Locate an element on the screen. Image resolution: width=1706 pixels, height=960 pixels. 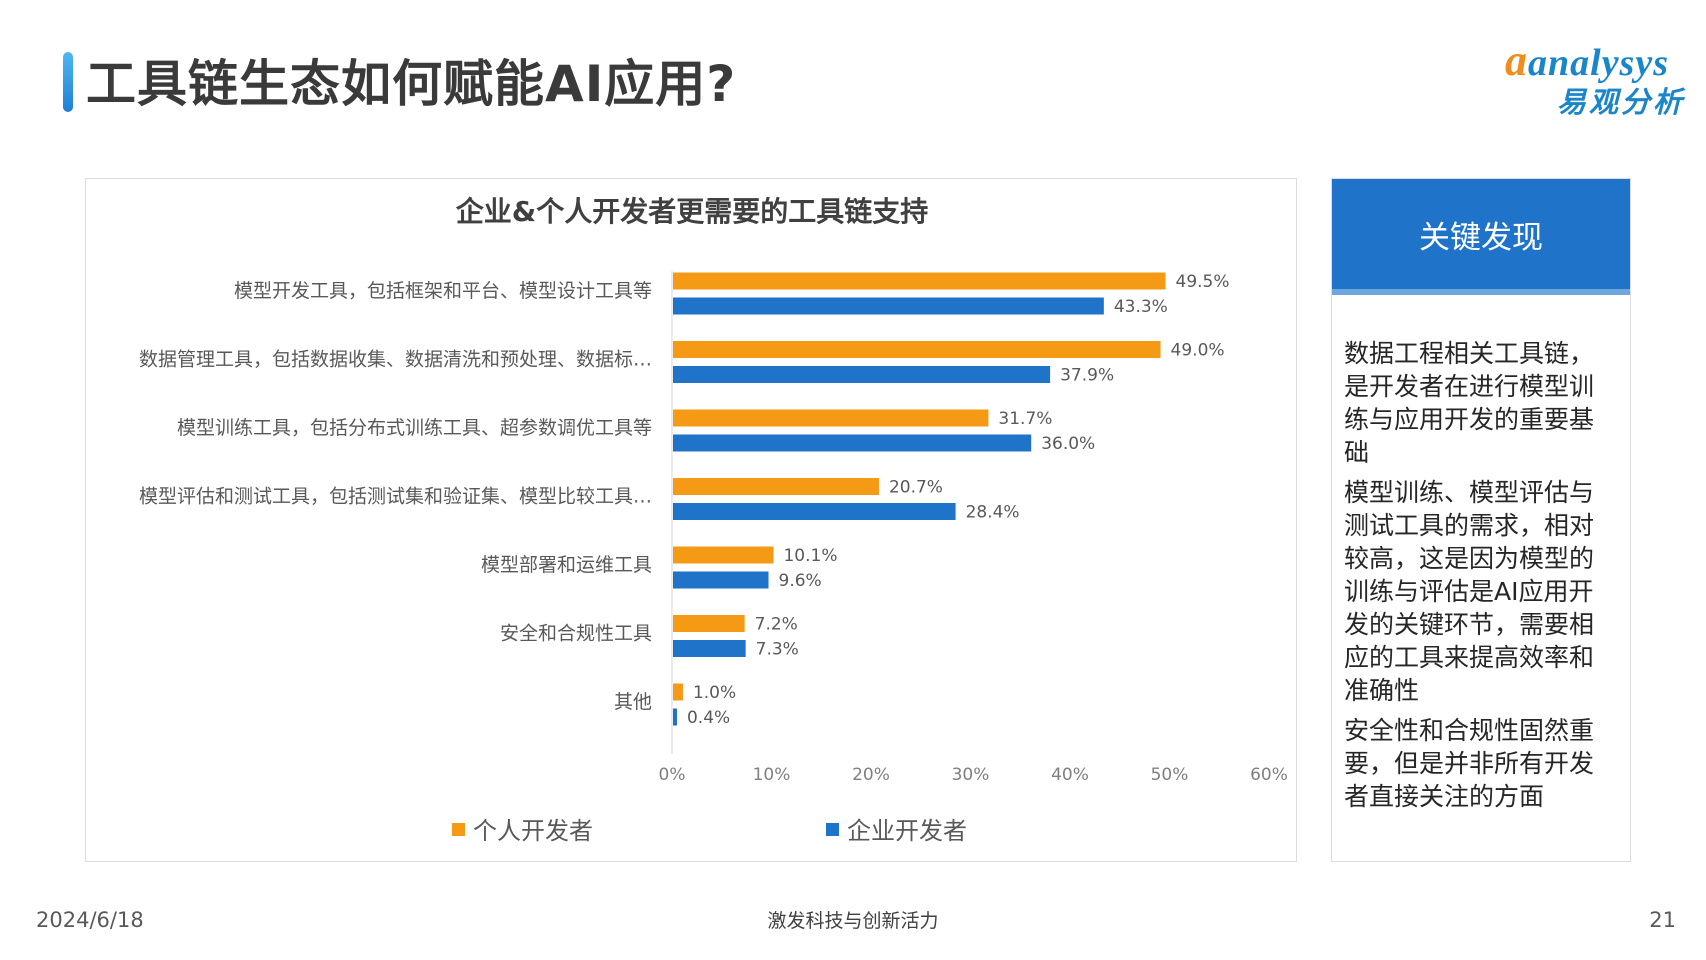
key-findings-divider is located at coordinates (1481, 292).